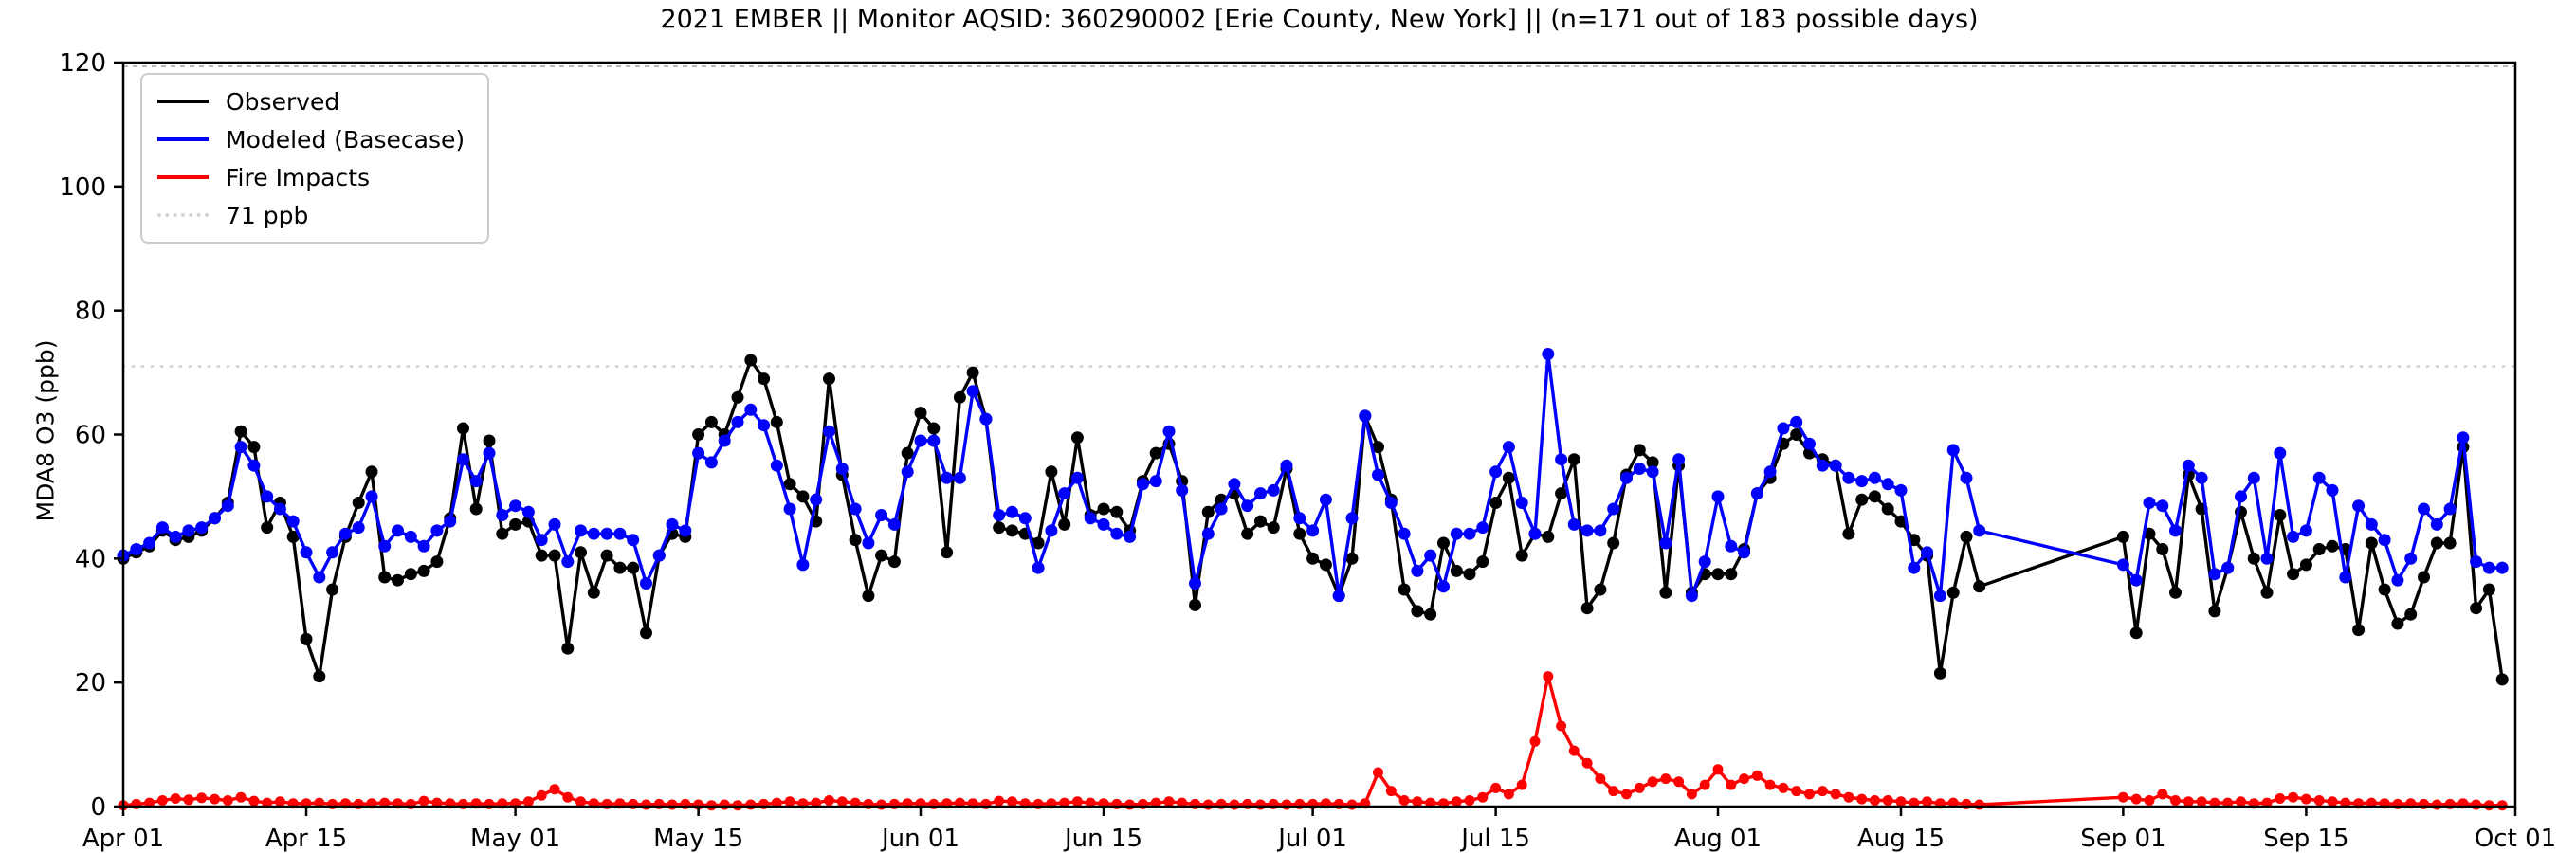 The height and width of the screenshot is (853, 2576). I want to click on legend-label: 71 ppb, so click(267, 215).